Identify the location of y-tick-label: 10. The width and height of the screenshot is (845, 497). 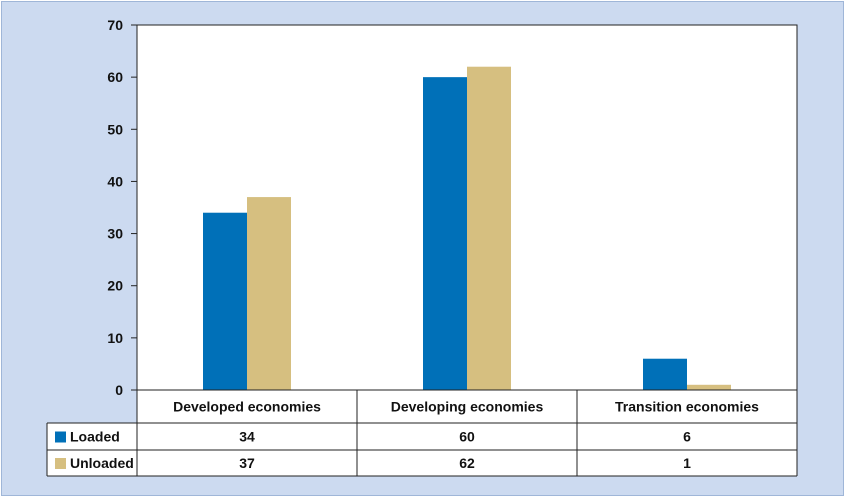
(115, 338).